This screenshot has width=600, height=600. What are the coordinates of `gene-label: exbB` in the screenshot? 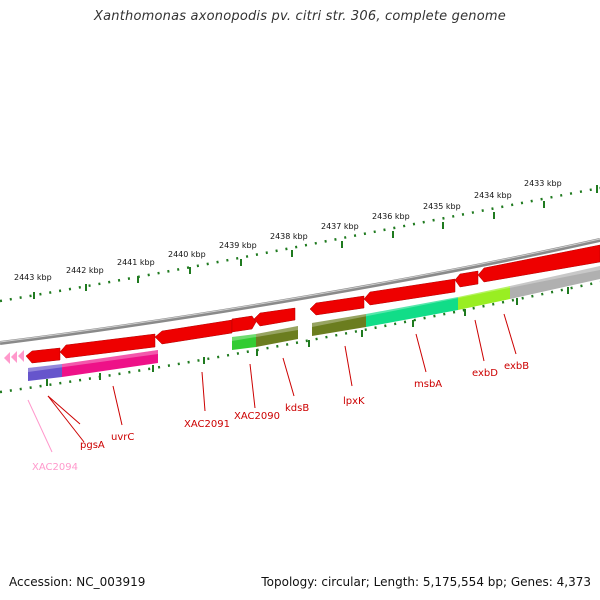 It's located at (516, 366).